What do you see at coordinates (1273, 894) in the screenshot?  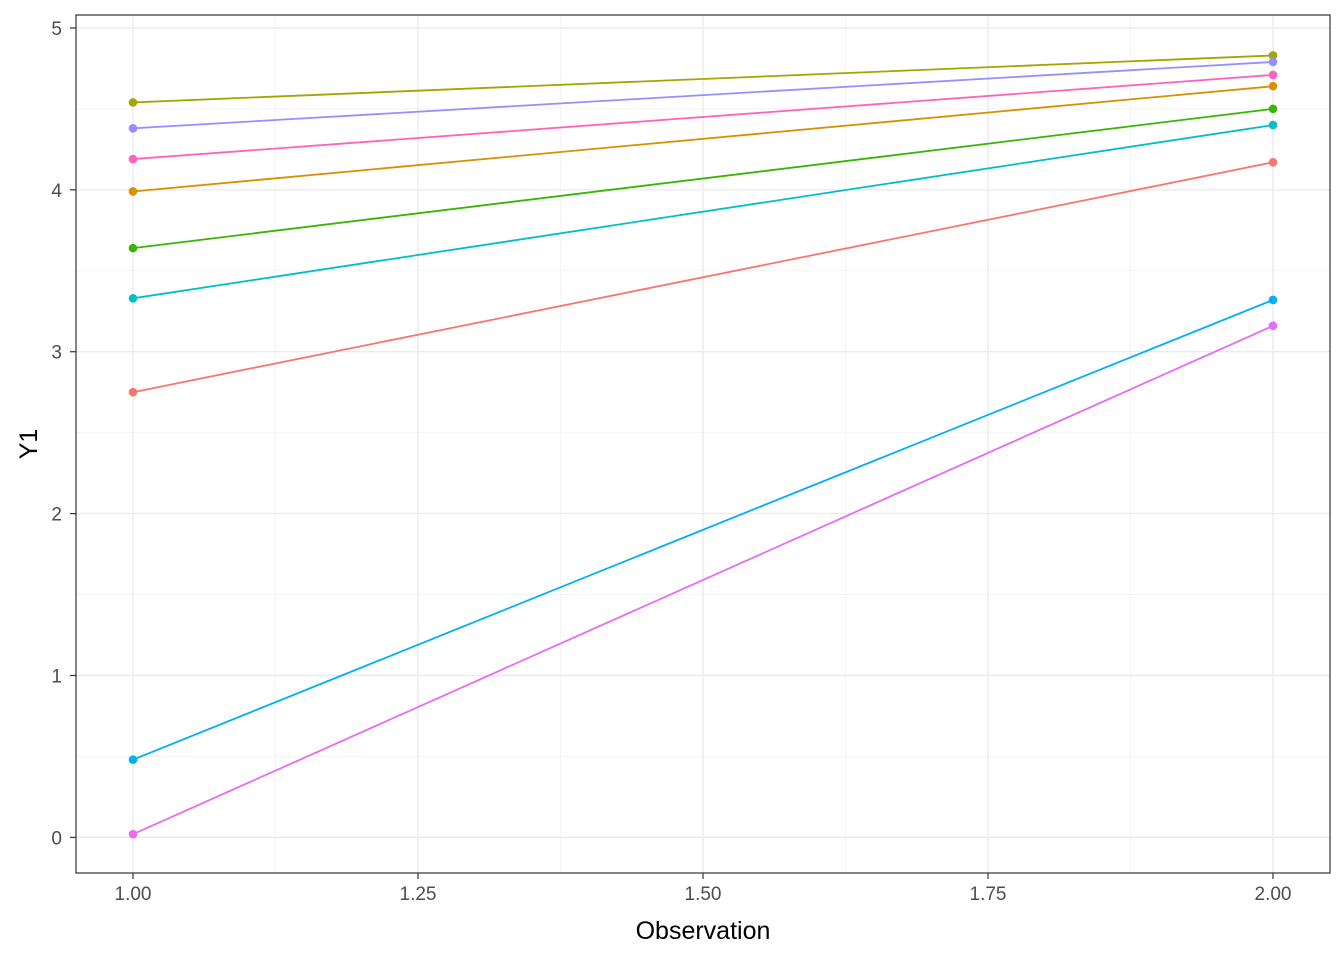 I see `x-tick-label: 2.00` at bounding box center [1273, 894].